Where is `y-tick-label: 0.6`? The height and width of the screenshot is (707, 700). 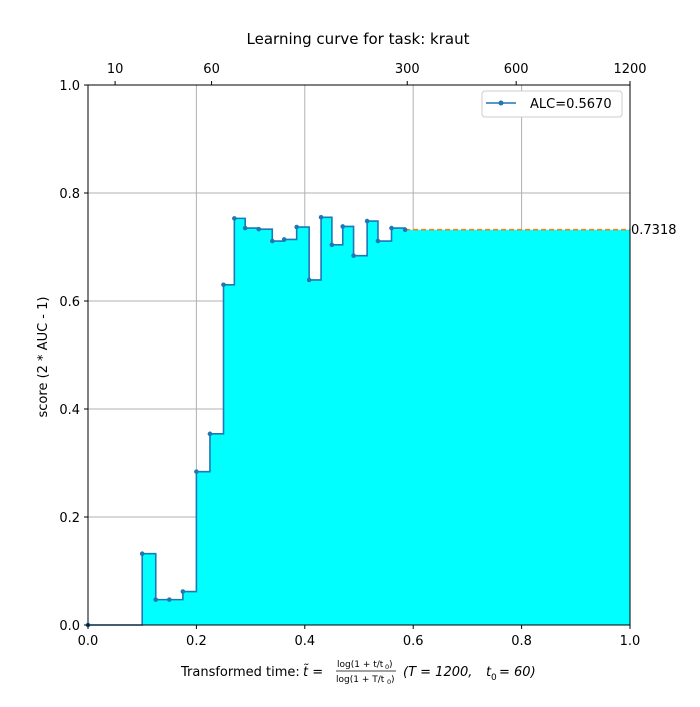 y-tick-label: 0.6 is located at coordinates (69, 302).